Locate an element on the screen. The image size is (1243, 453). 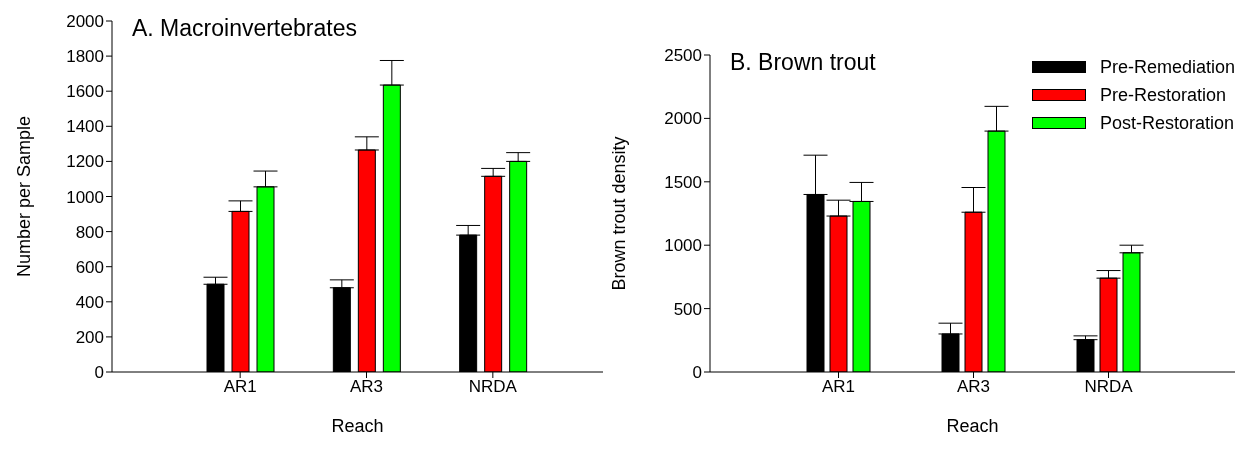
legend-label: Post-Restoration is located at coordinates (1166, 123).